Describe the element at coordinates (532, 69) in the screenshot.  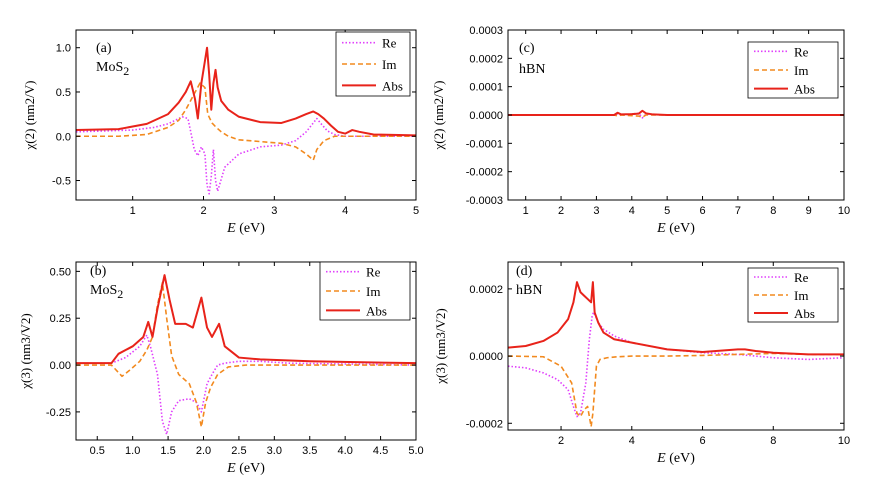
I see `material-label: hBN` at that location.